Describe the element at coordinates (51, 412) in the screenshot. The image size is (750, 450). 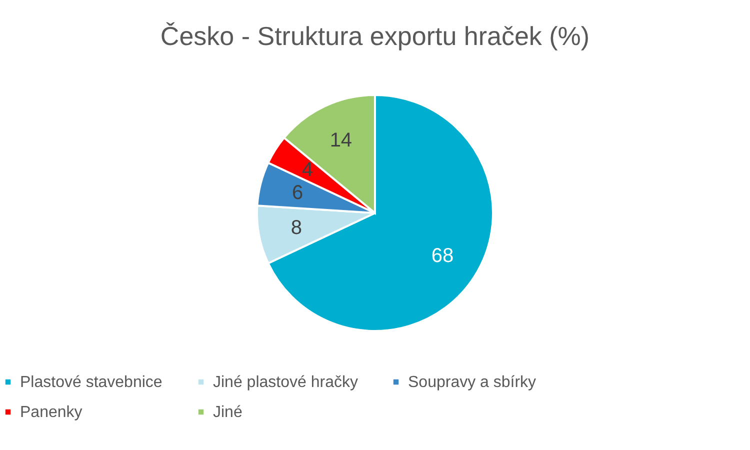
I see `legend-label: Panenky` at that location.